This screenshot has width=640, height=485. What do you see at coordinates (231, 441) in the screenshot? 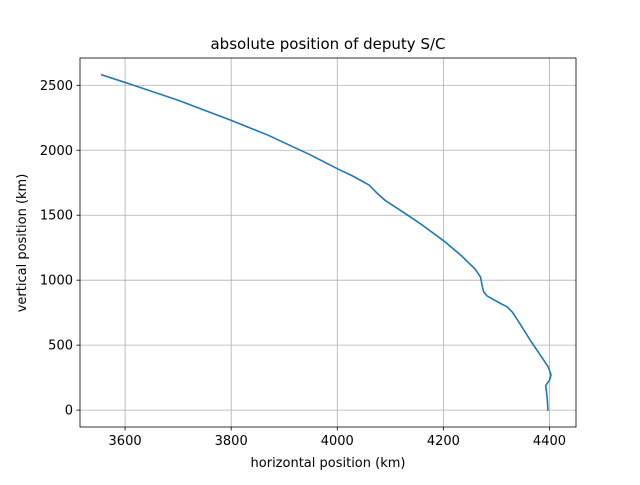
I see `x-tick-label: 3800` at bounding box center [231, 441].